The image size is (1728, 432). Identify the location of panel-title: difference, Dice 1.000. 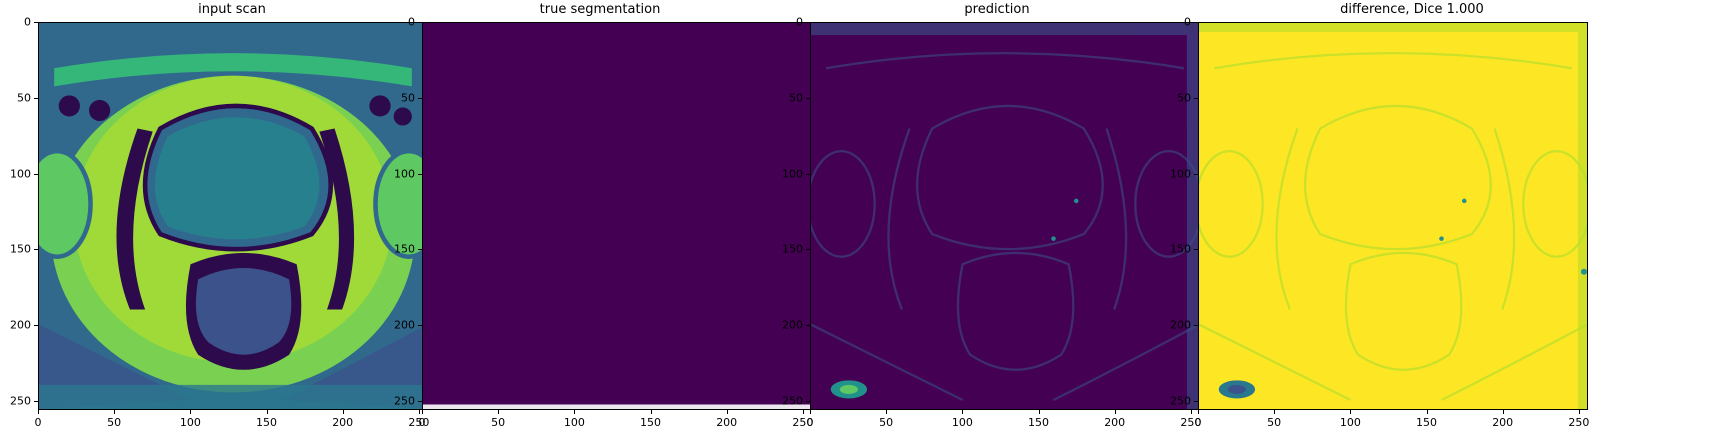
(1412, 9).